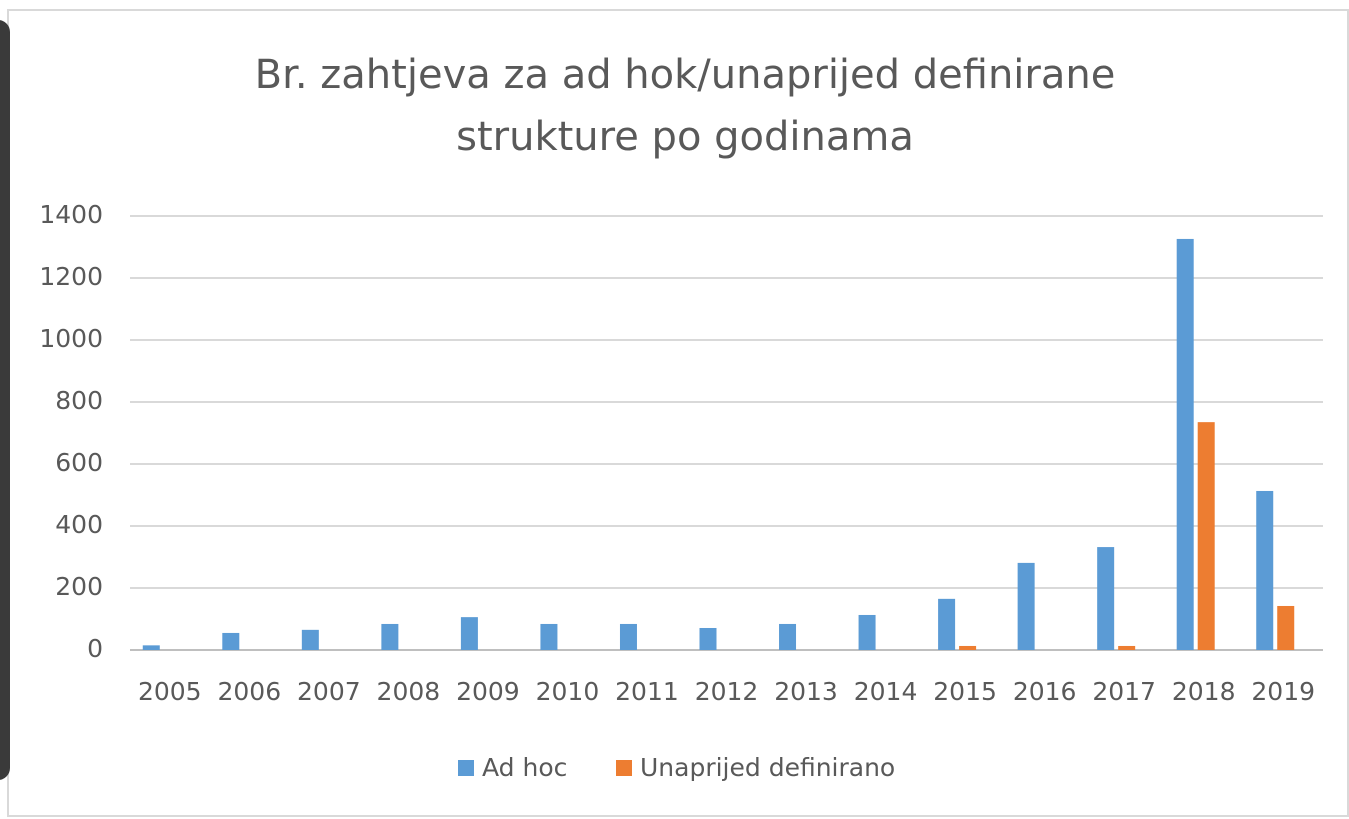 Image resolution: width=1349 pixels, height=819 pixels. What do you see at coordinates (71, 338) in the screenshot?
I see `y-tick-label: 1000` at bounding box center [71, 338].